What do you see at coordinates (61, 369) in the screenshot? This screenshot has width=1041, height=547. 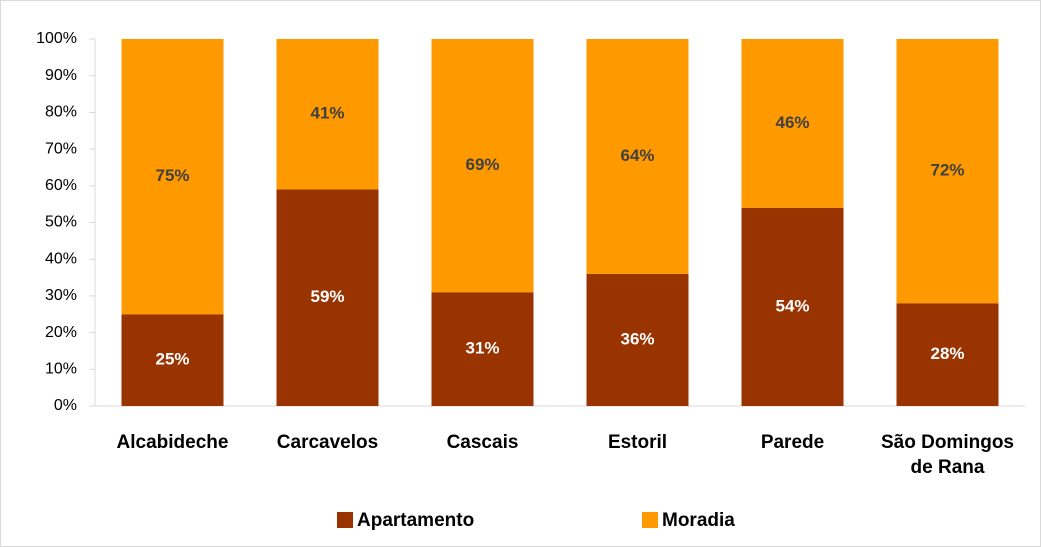 I see `y-tick-label: 10%` at bounding box center [61, 369].